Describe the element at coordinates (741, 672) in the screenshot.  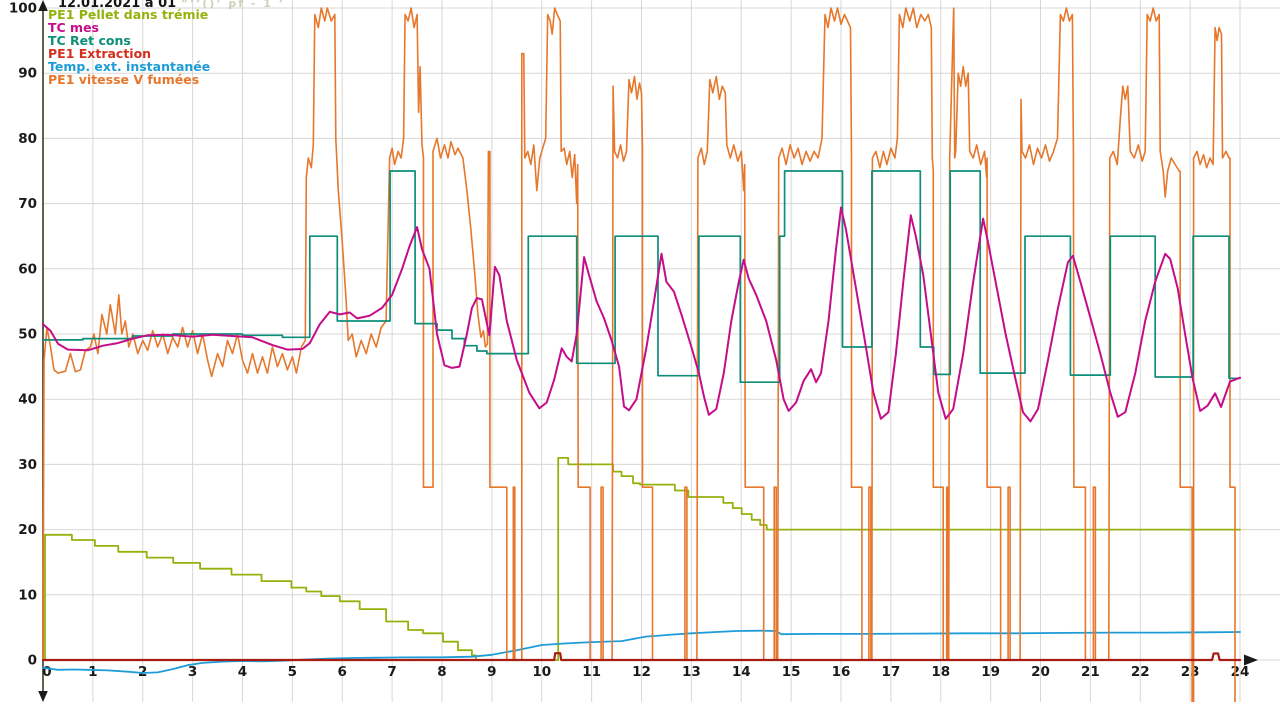
I see `x-tick-label: 14` at that location.